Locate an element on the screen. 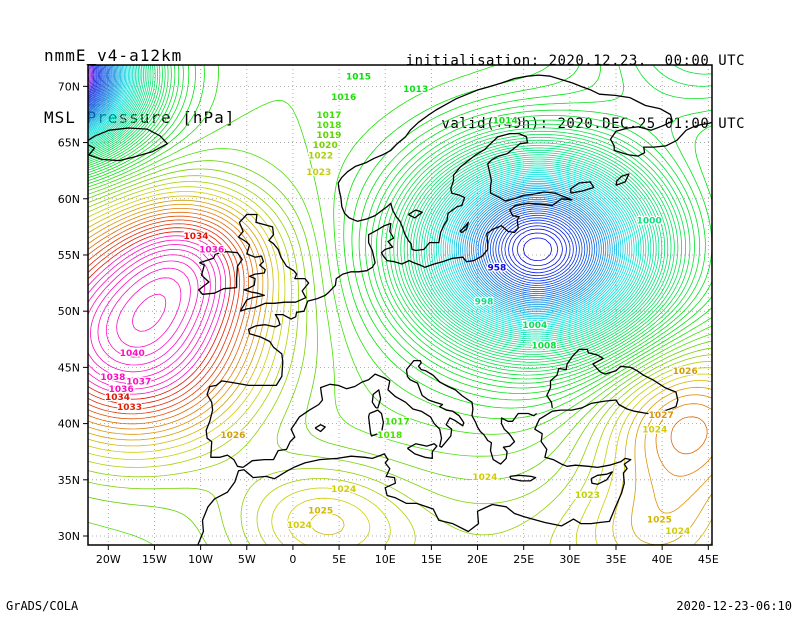  svg-text: 20E is located at coordinates (477, 559).